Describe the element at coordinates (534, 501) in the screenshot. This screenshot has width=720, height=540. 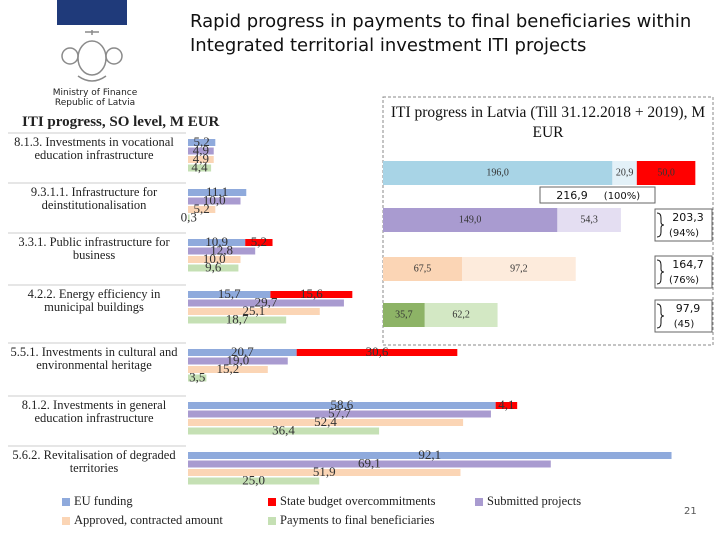
I see `legend-label: Submitted projects` at that location.